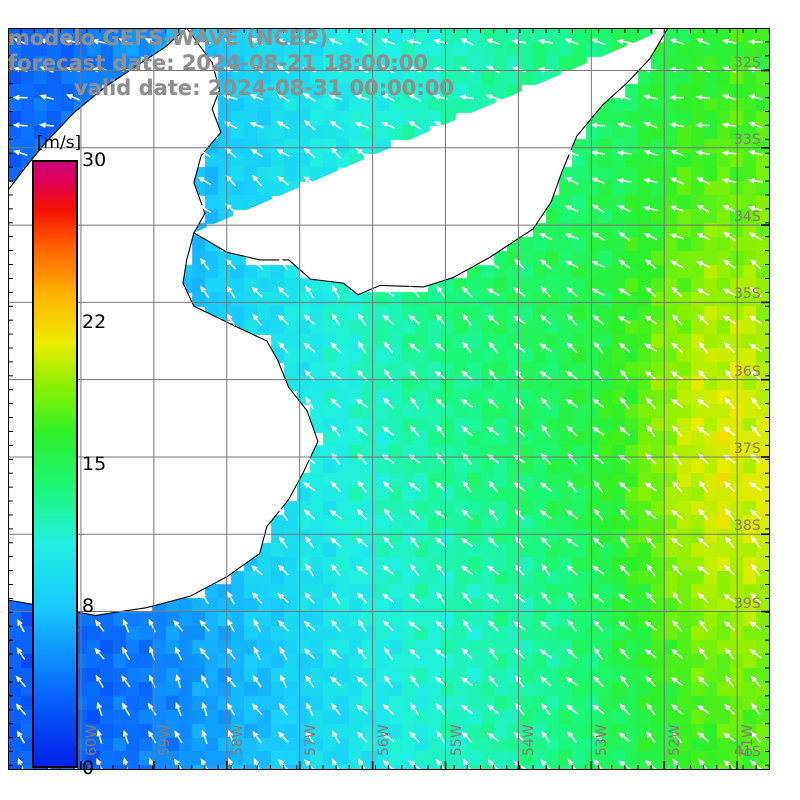 The image size is (800, 800). What do you see at coordinates (747, 294) in the screenshot?
I see `lat-label-35S: 35S` at bounding box center [747, 294].